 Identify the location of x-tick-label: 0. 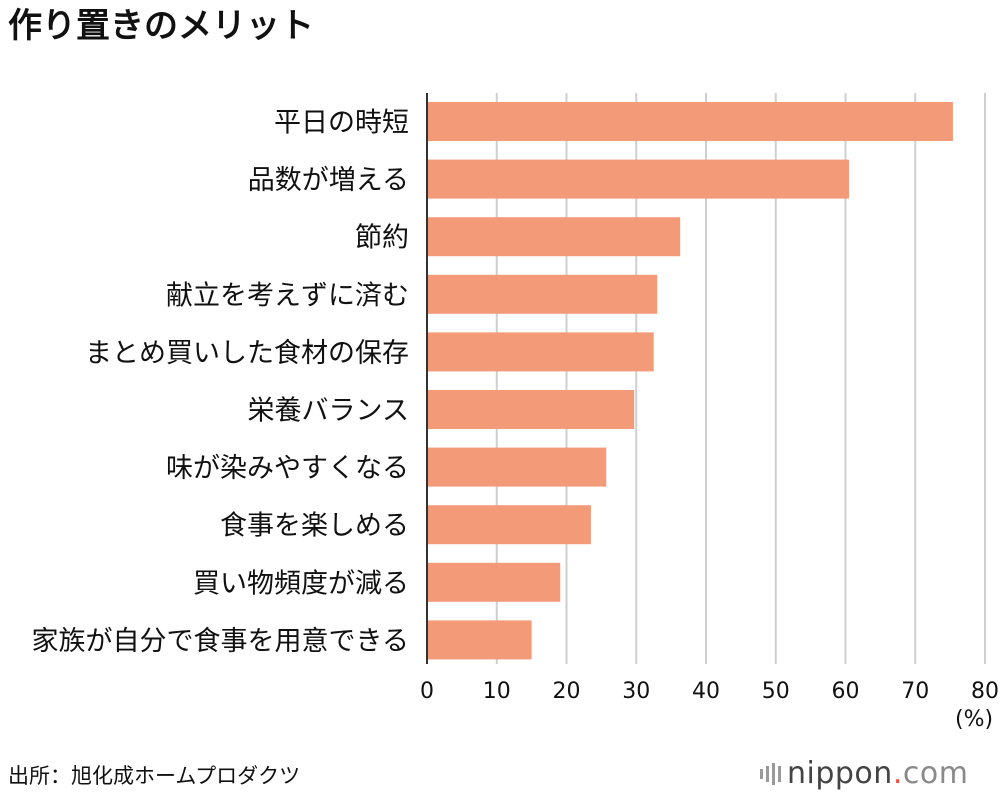
(427, 691).